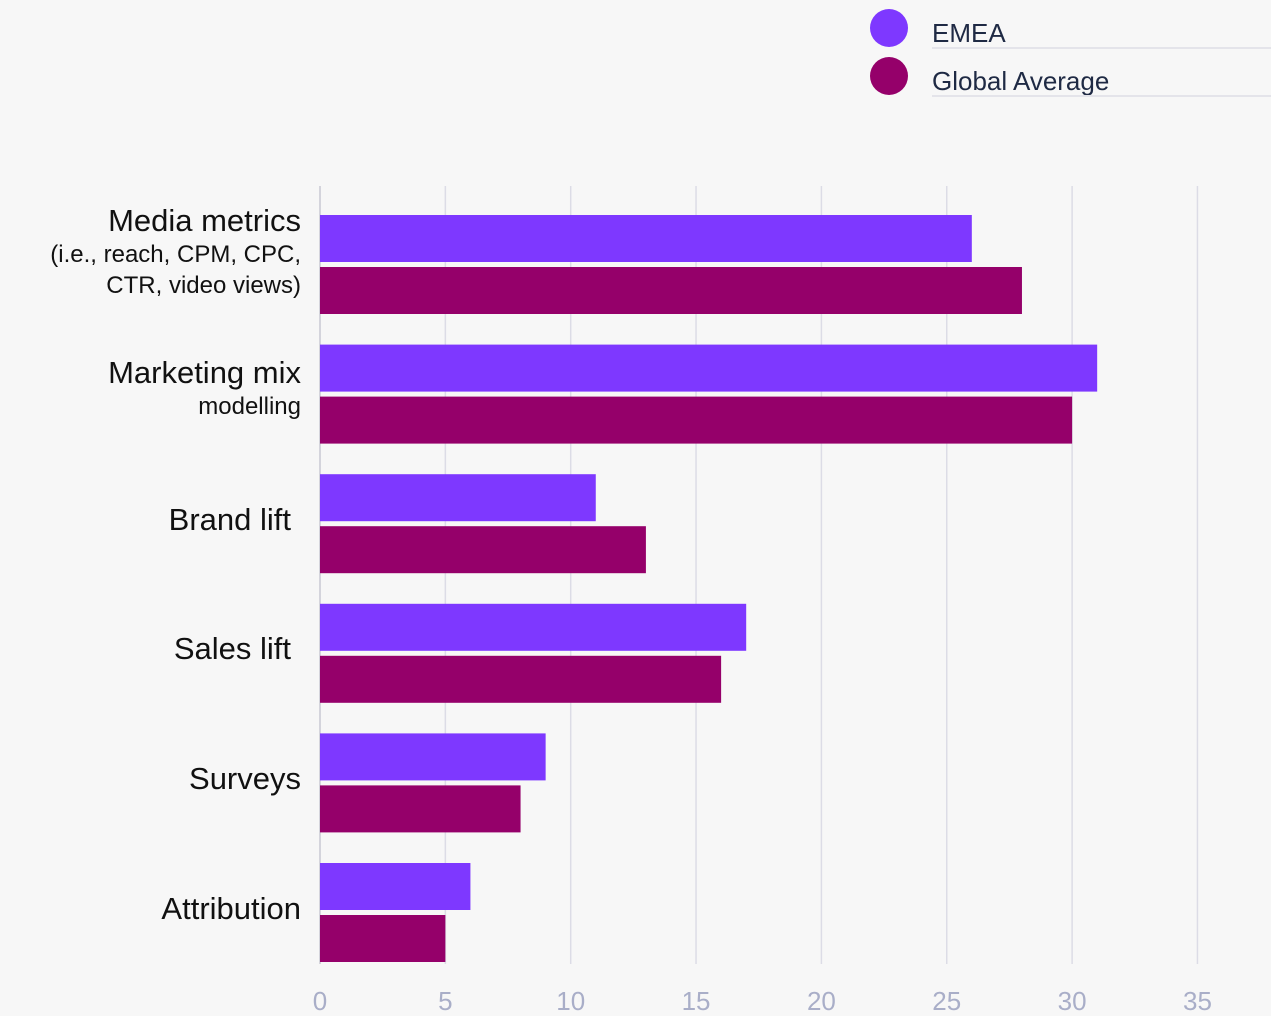 The width and height of the screenshot is (1271, 1016). I want to click on category-label-main: Sales lift, so click(232, 649).